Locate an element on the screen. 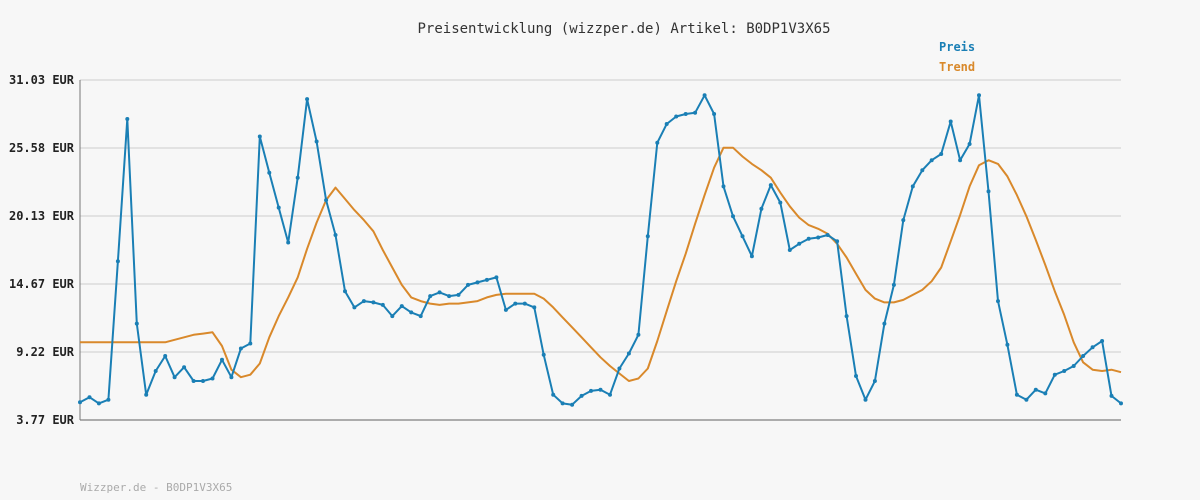  legend-preis: Preis is located at coordinates (957, 47).